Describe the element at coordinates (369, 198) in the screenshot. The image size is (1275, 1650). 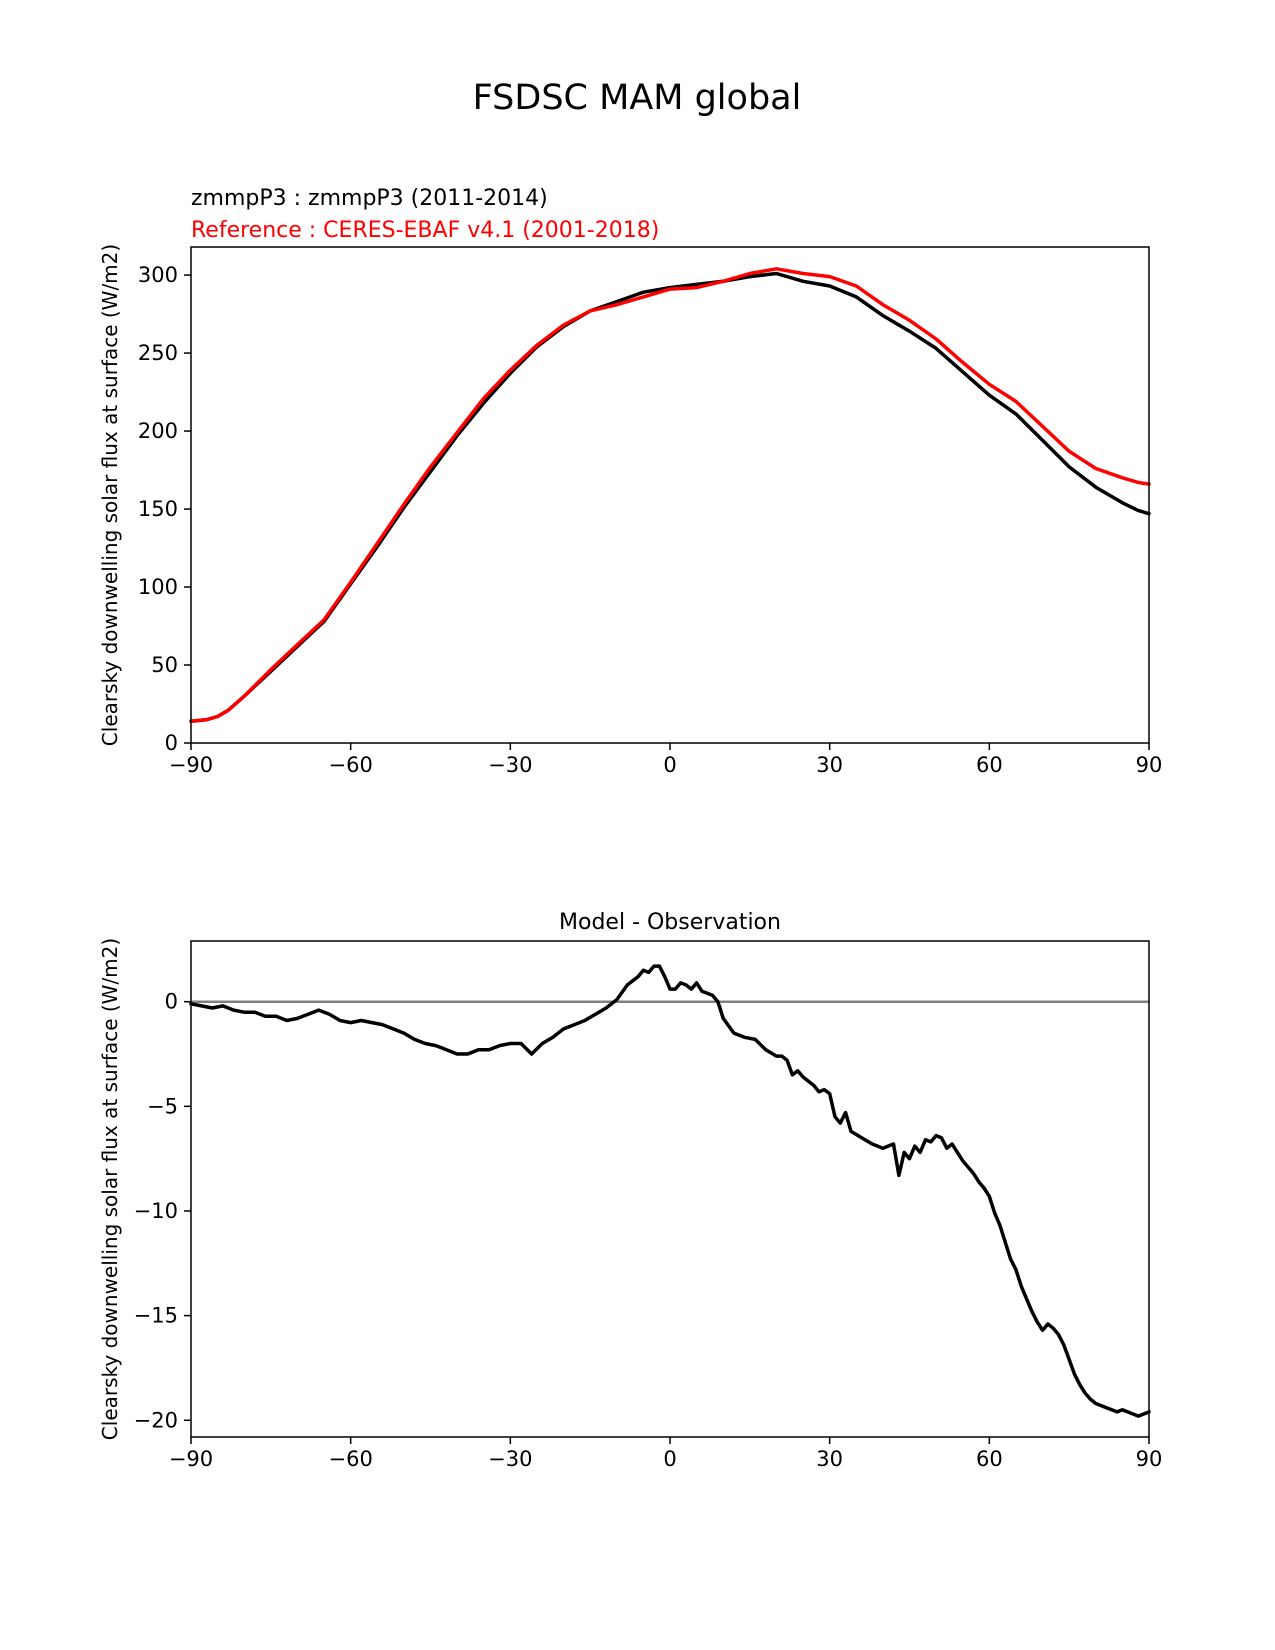
I see `panel-title-line: zmmpP3 : zmmpP3 (2011-2014)` at that location.